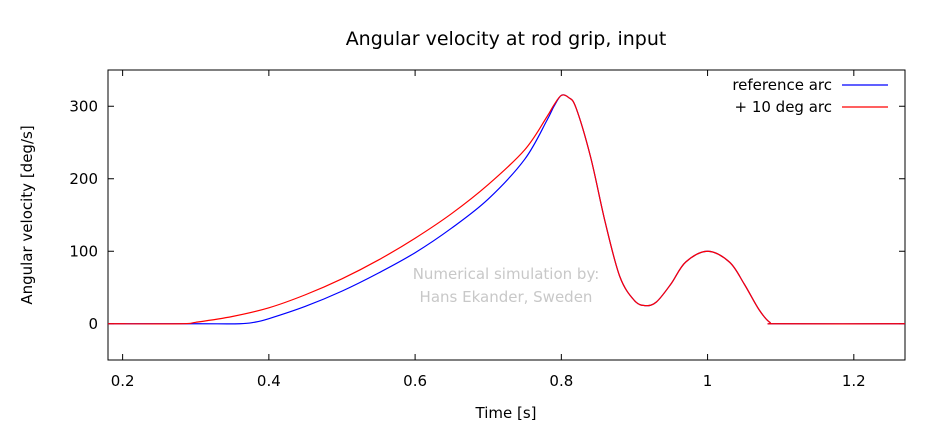 This screenshot has height=434, width=944. What do you see at coordinates (123, 381) in the screenshot?
I see `x-tick-label: 0.2` at bounding box center [123, 381].